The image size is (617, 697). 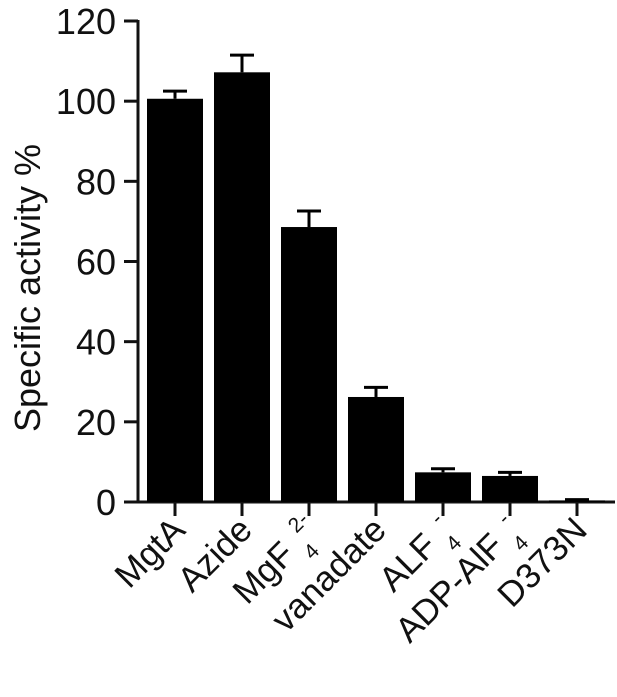 I want to click on y-tick-label: 100, so click(x=86, y=101).